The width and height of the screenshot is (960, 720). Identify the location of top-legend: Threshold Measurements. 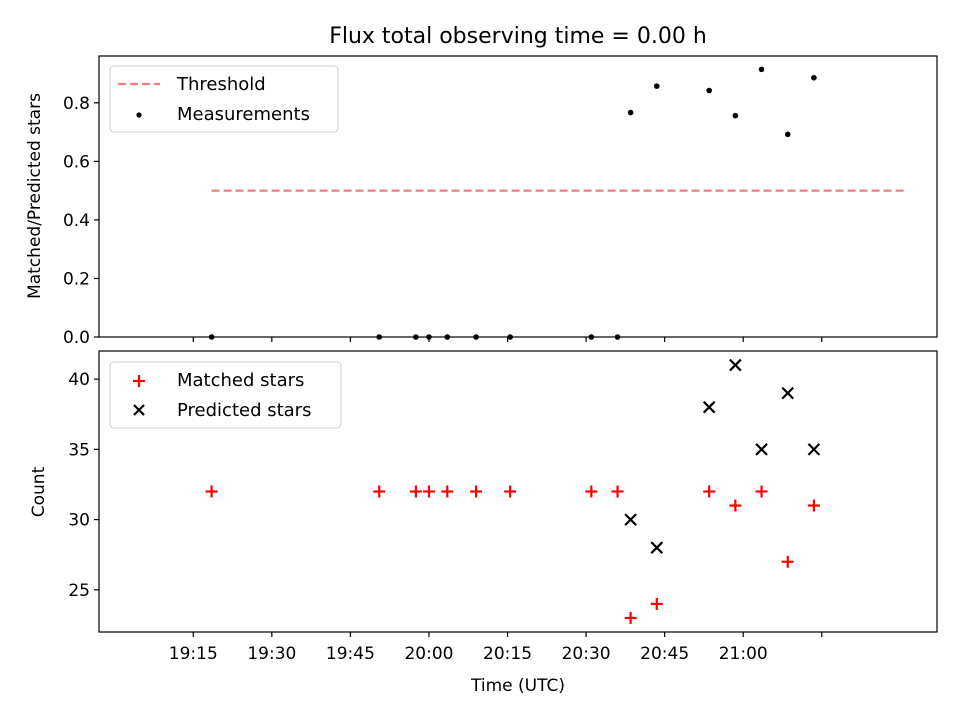
(224, 99).